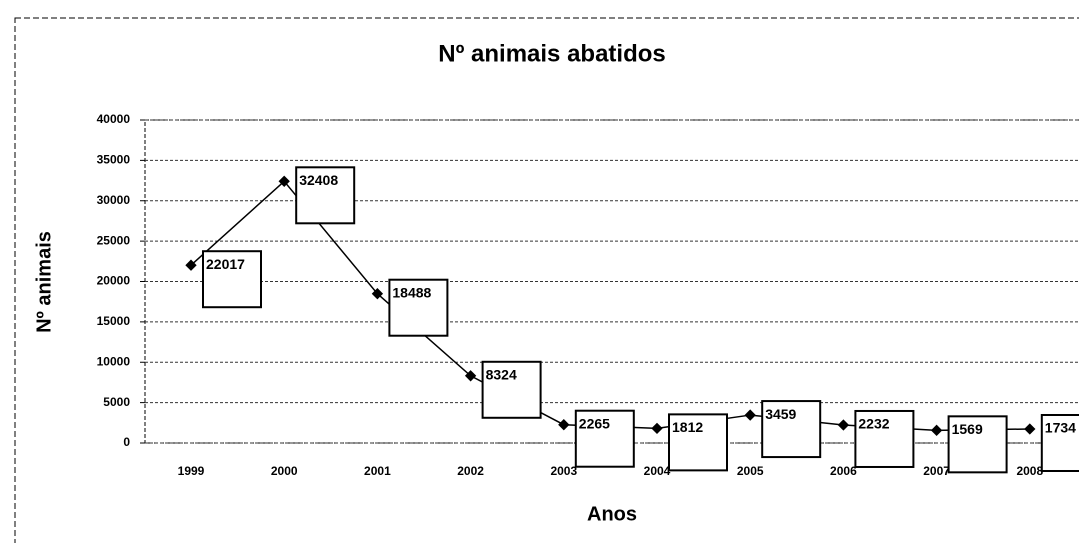 The width and height of the screenshot is (1079, 543). I want to click on y-tick-label: 15000, so click(114, 321).